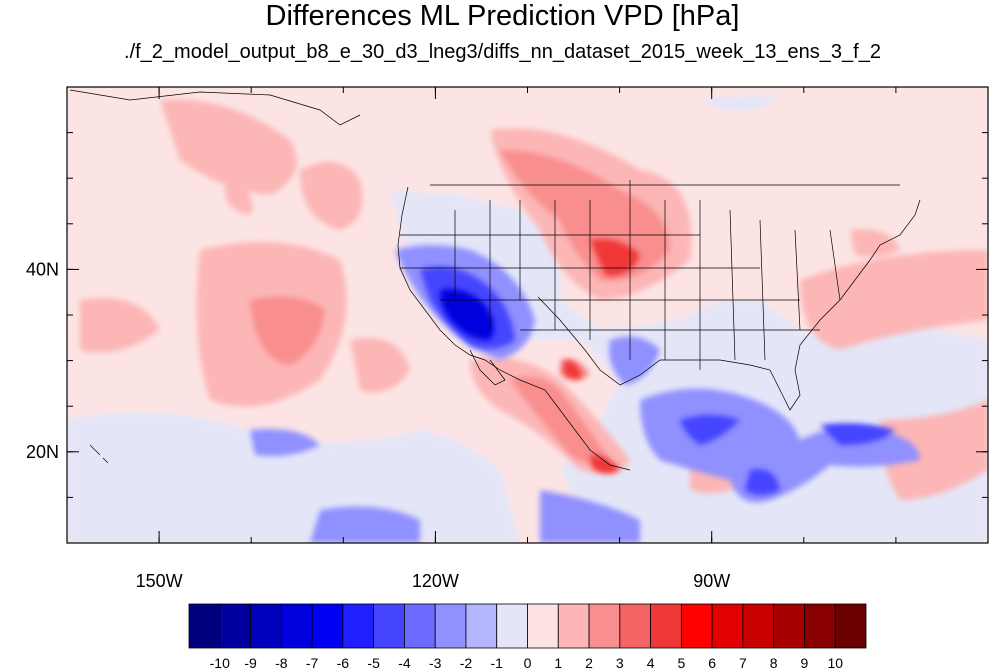 This screenshot has width=1005, height=672. Describe the element at coordinates (502, 16) in the screenshot. I see `map-title: Differences ML Prediction VPD [hPa]` at that location.